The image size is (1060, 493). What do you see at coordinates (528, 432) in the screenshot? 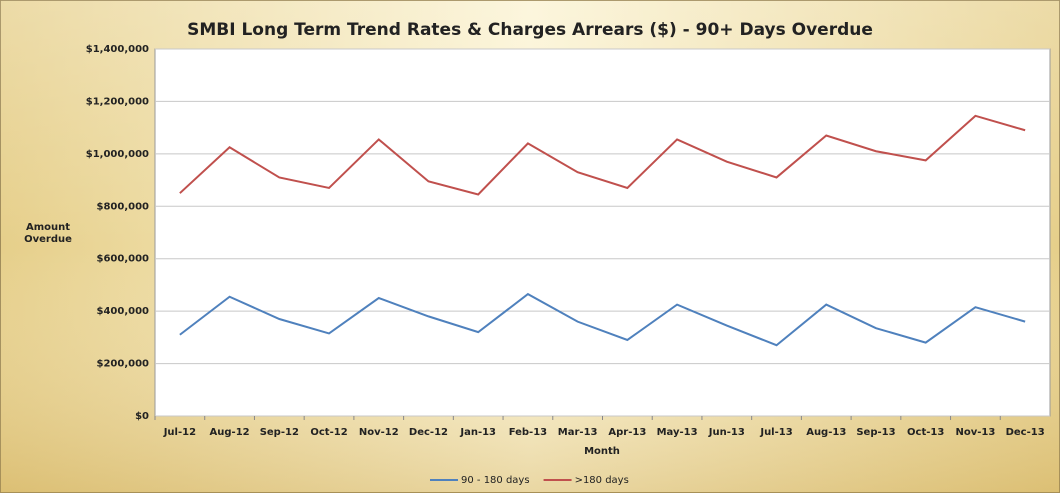
I see `x-tick-label: Feb-13` at bounding box center [528, 432].